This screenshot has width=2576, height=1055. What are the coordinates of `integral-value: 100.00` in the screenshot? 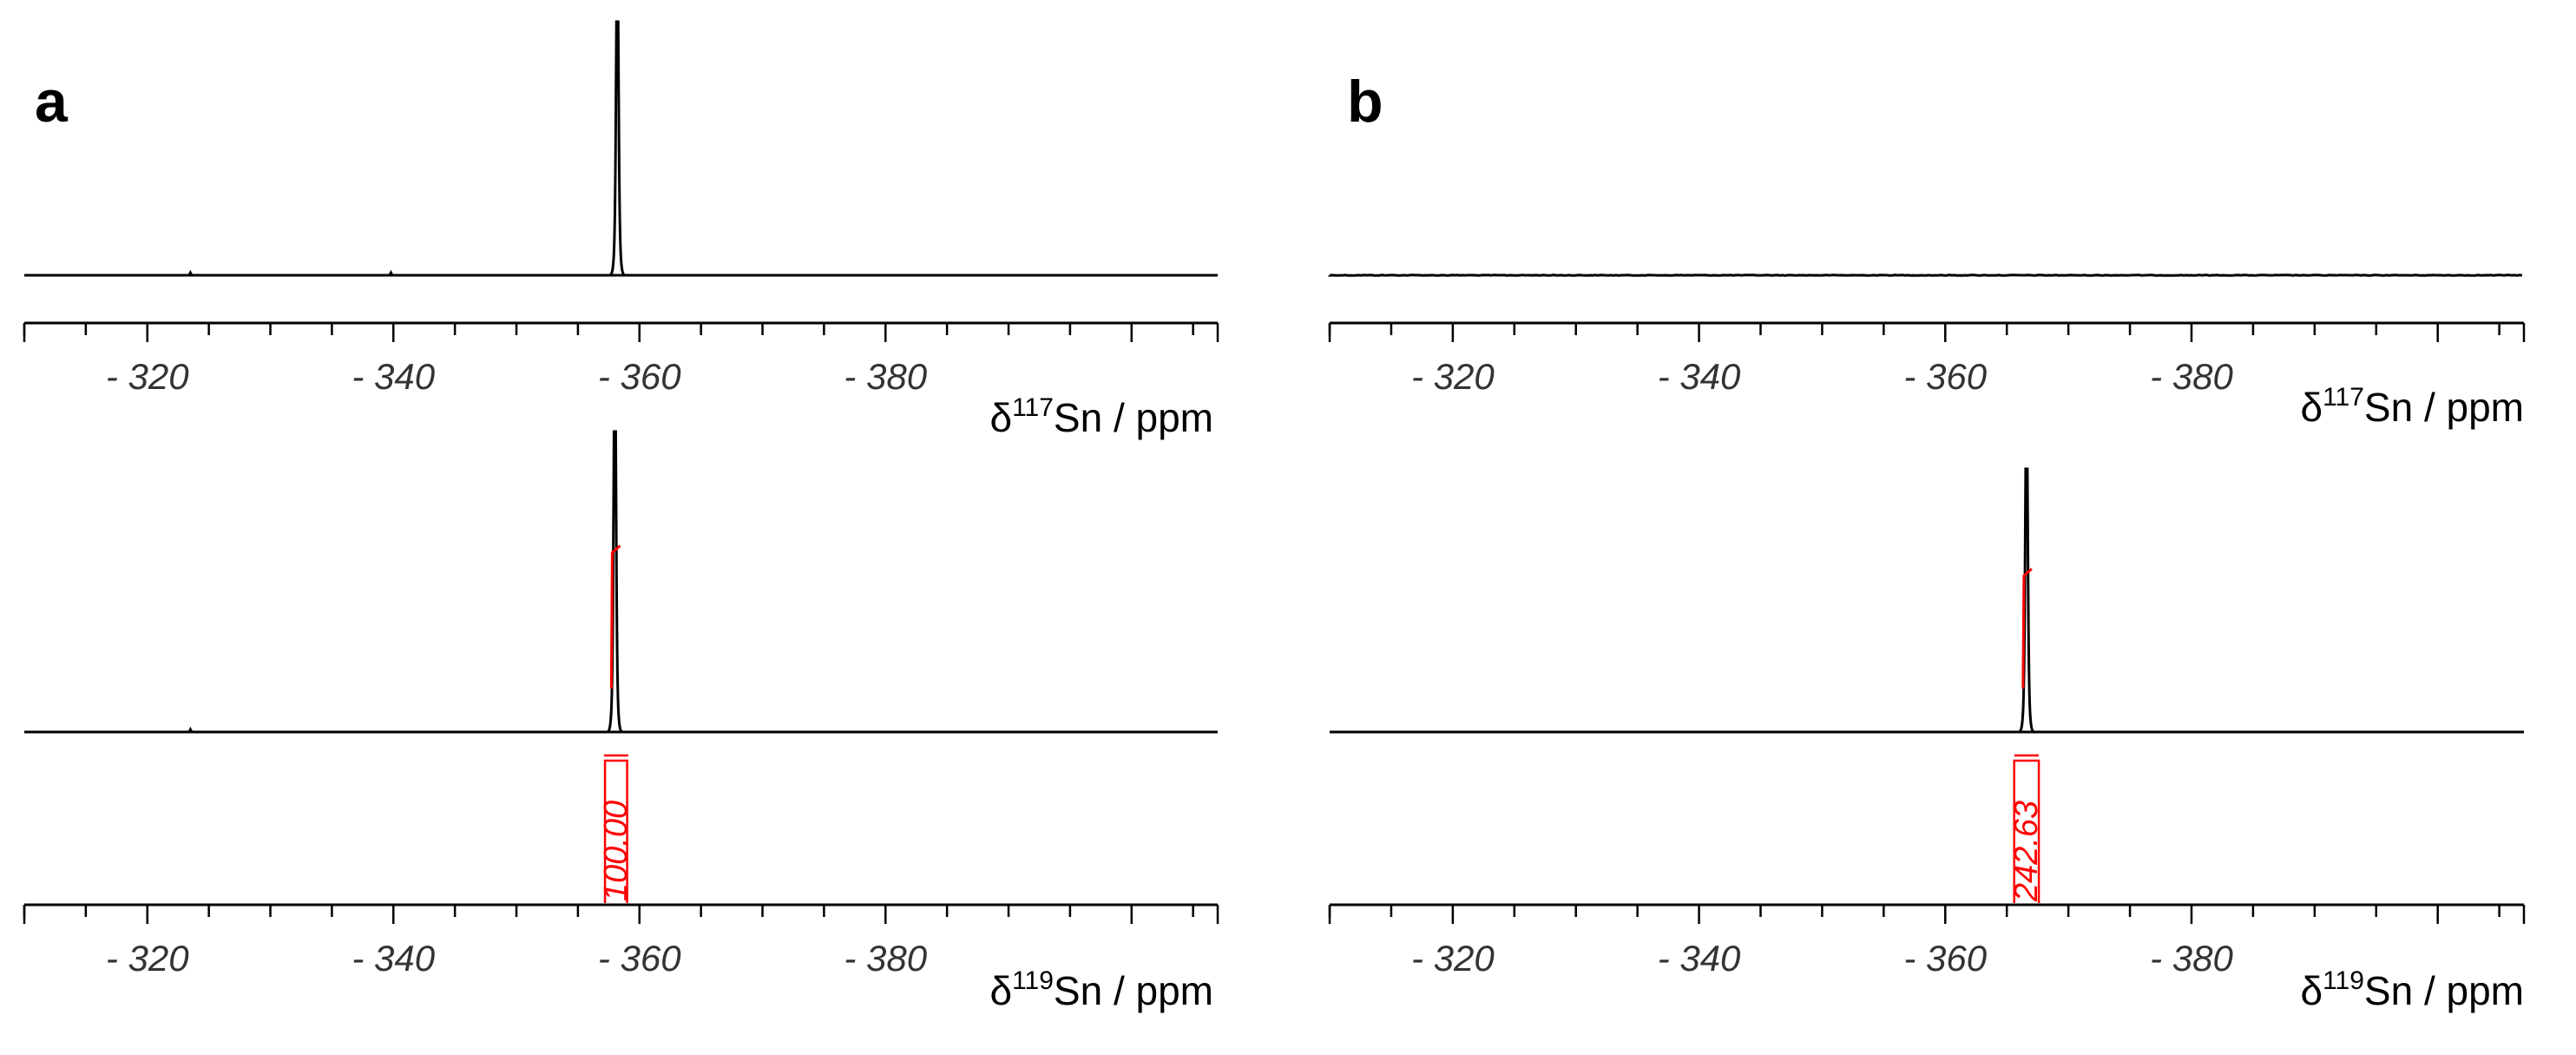 It's located at (616, 851).